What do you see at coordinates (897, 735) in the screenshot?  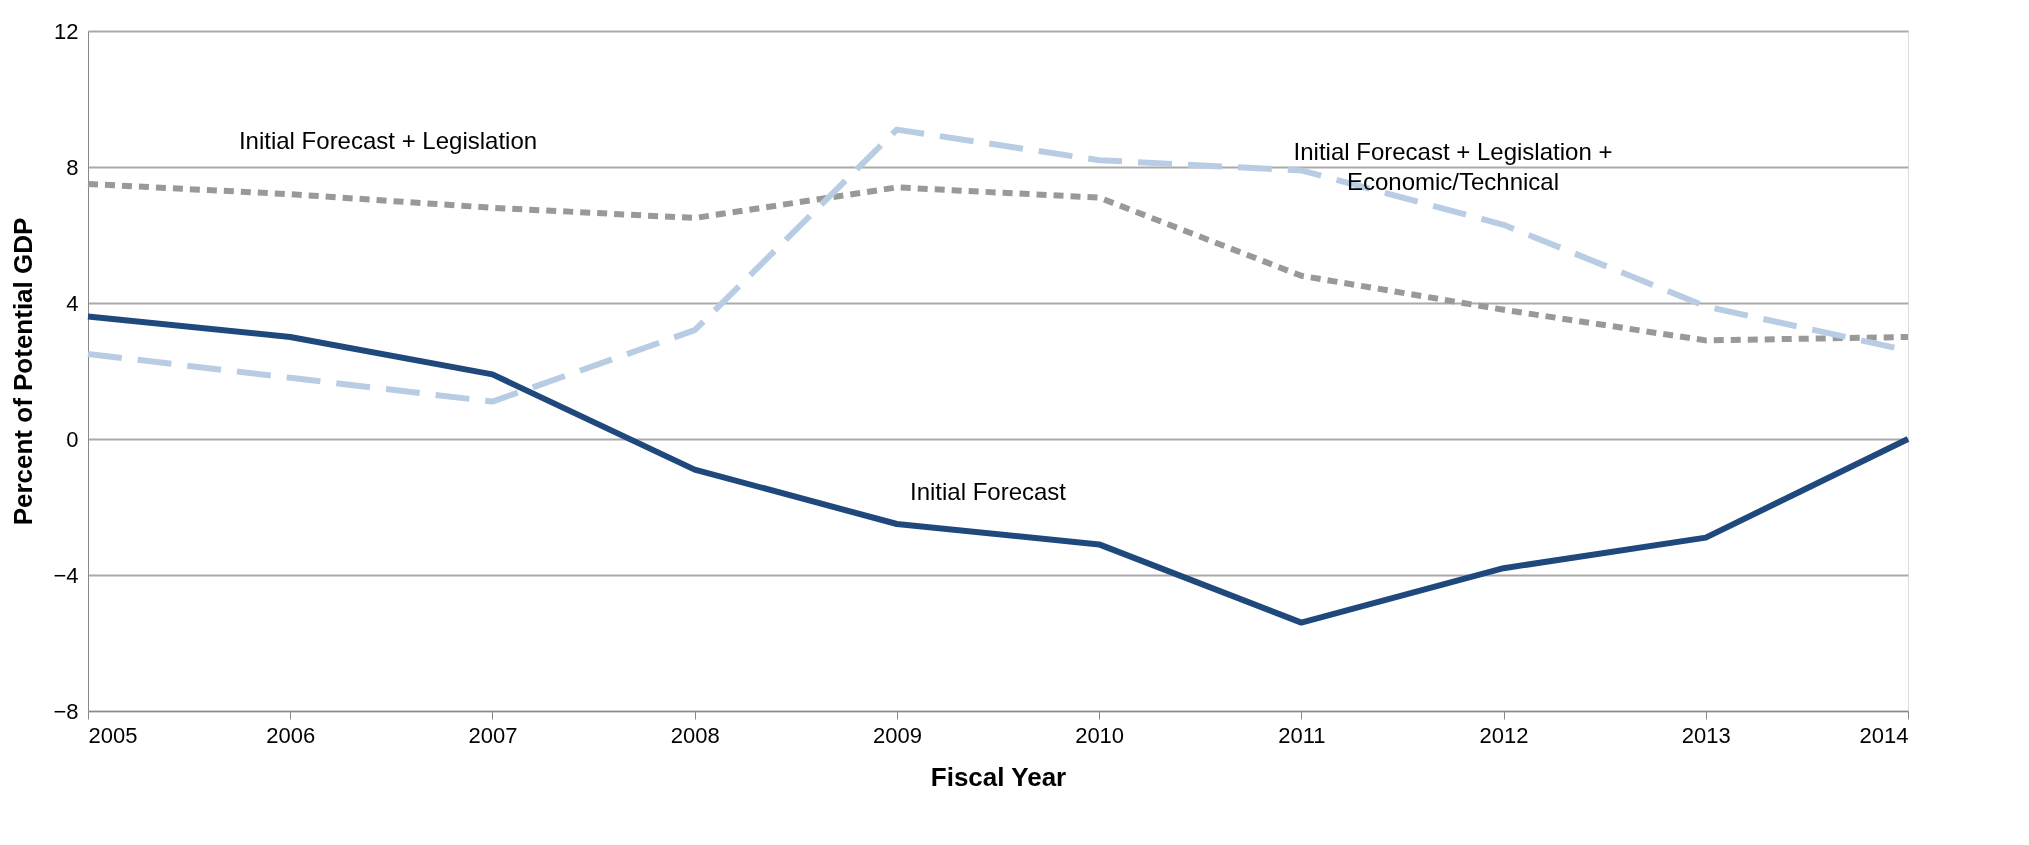 I see `x-tick-label: 2009` at bounding box center [897, 735].